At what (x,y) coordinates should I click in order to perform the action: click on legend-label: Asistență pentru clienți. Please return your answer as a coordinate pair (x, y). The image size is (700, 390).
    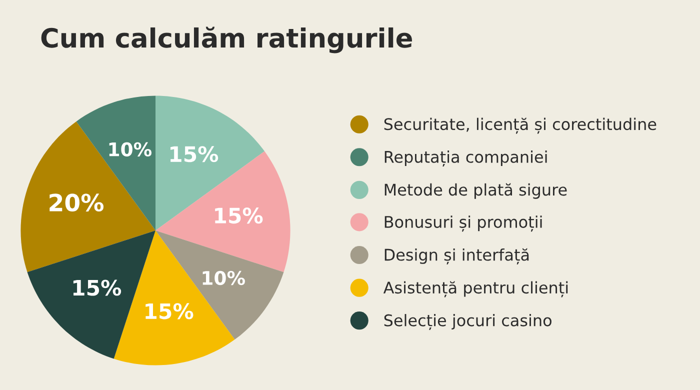
    Looking at the image, I should click on (475, 289).